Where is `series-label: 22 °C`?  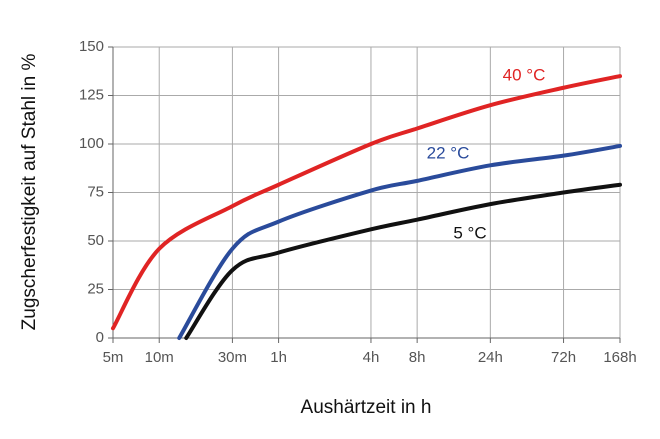
series-label: 22 °C is located at coordinates (448, 152).